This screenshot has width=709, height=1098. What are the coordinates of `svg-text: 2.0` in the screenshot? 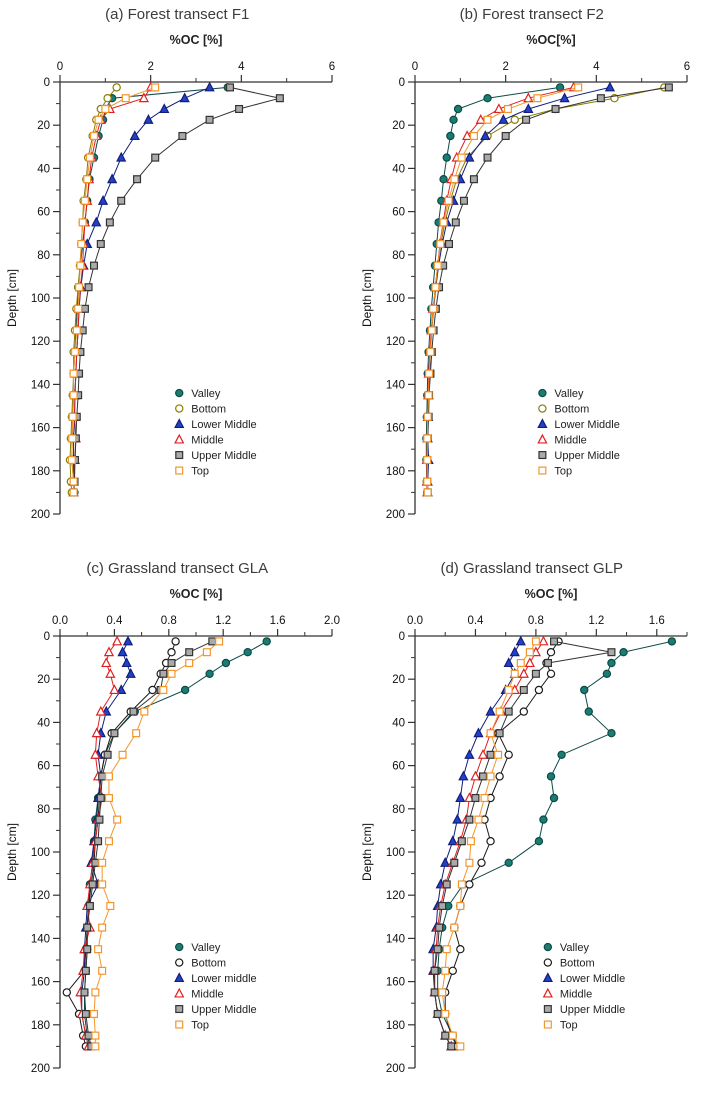 It's located at (332, 621).